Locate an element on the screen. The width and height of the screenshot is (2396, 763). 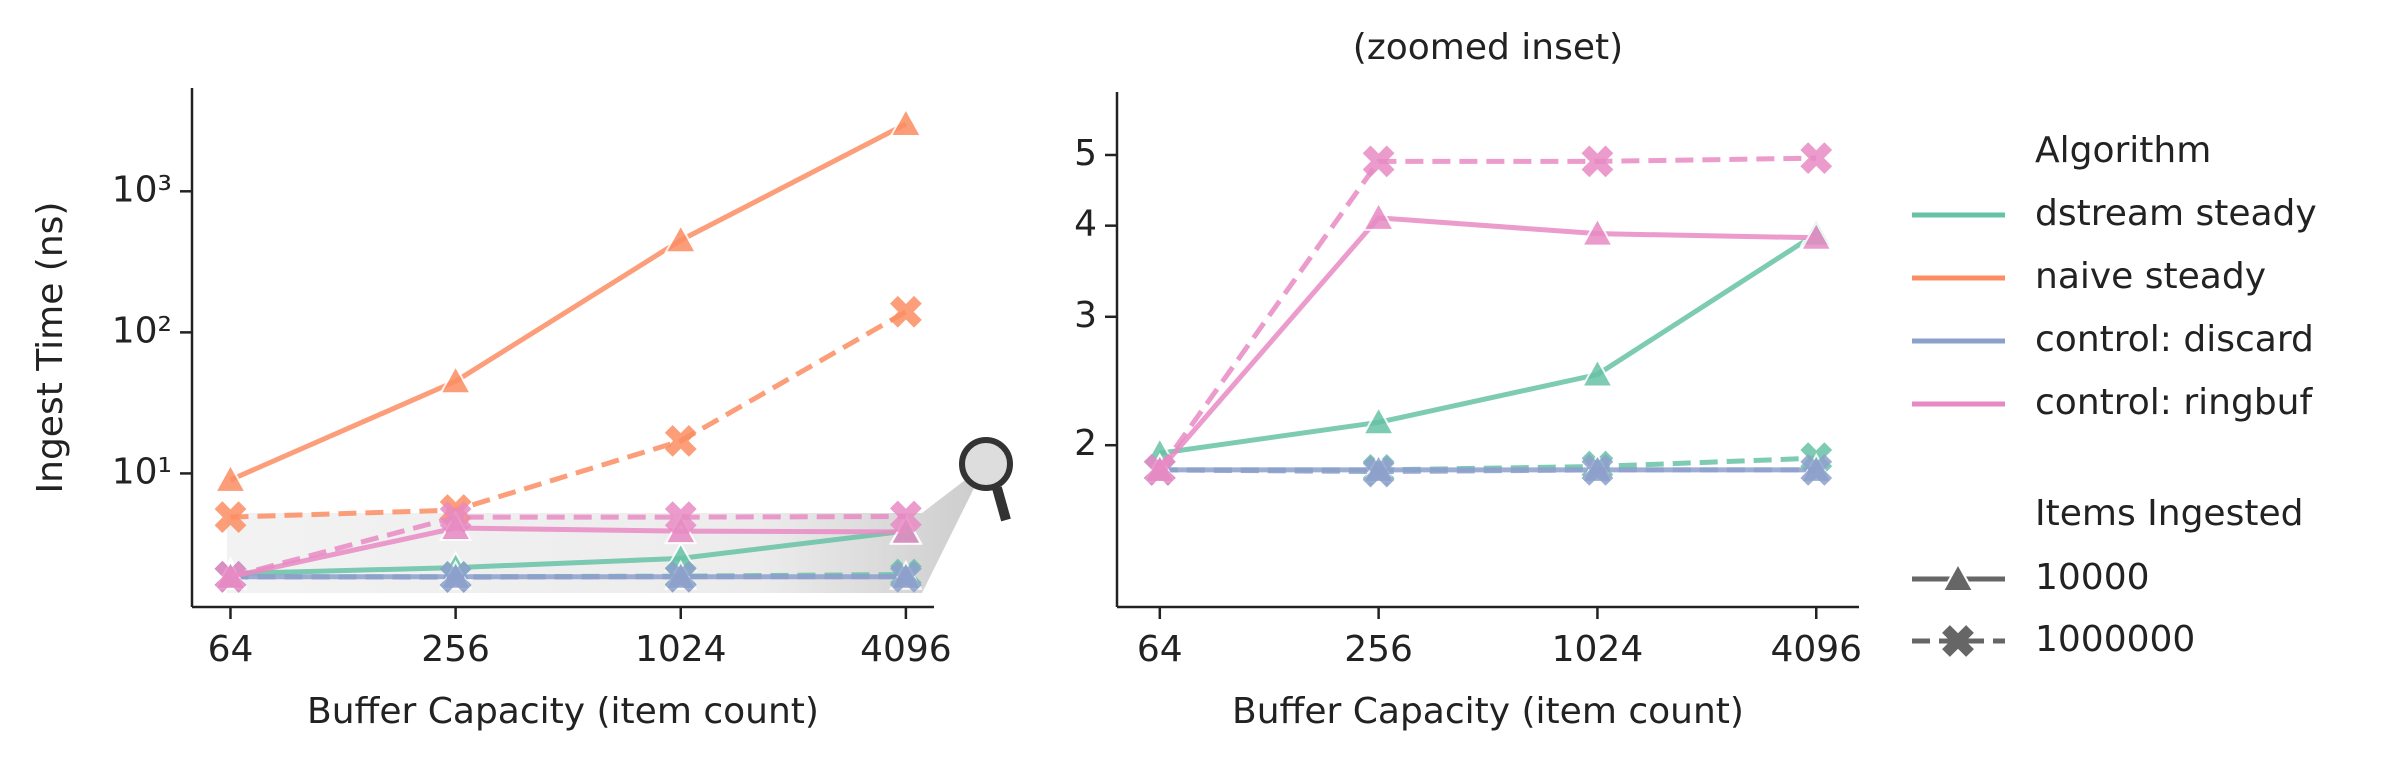
plot-area is located at coordinates (1488, 315).